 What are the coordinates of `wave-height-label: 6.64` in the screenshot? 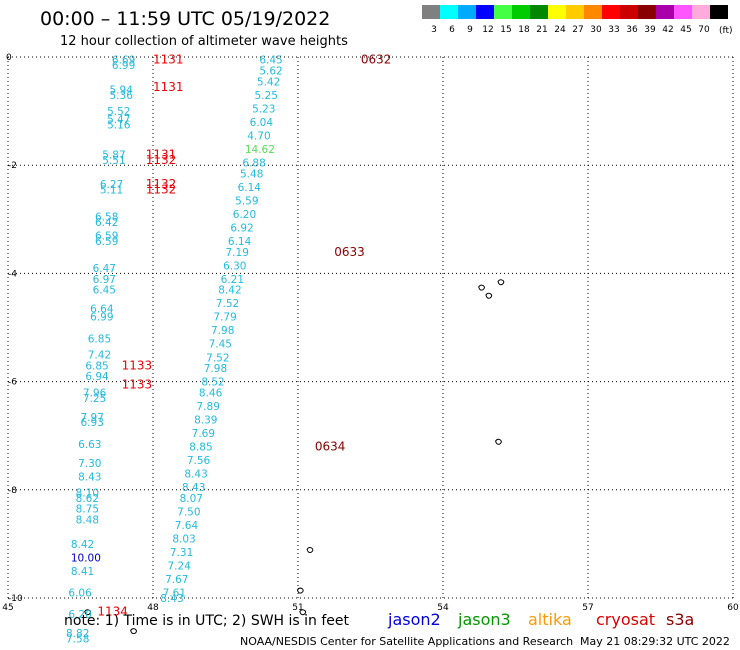 It's located at (102, 310).